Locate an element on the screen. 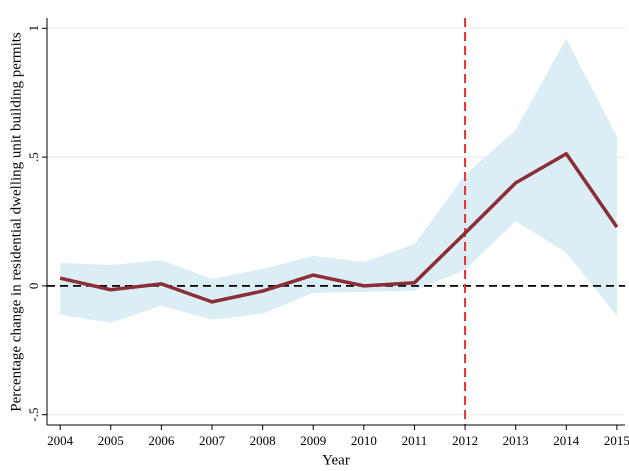 Image resolution: width=629 pixels, height=471 pixels. x-tick-label: 2004 is located at coordinates (60, 440).